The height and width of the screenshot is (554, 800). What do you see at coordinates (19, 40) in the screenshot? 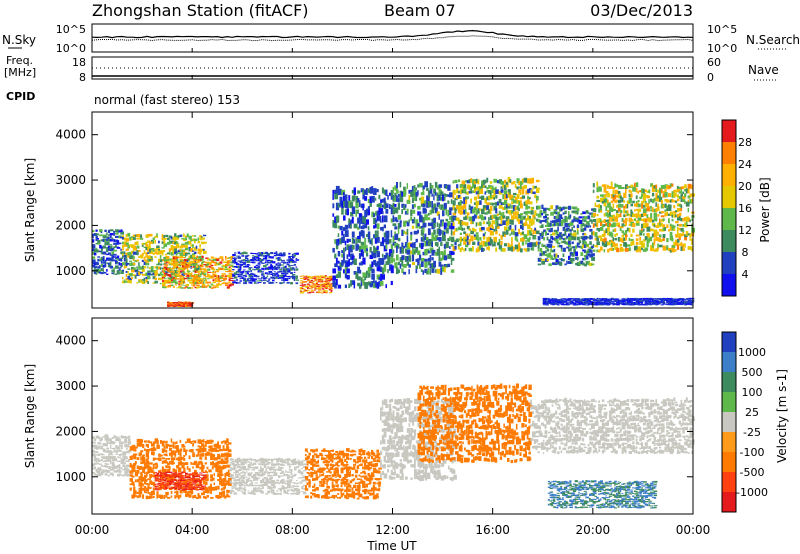
I see `nsky-label: N.Sky` at bounding box center [19, 40].